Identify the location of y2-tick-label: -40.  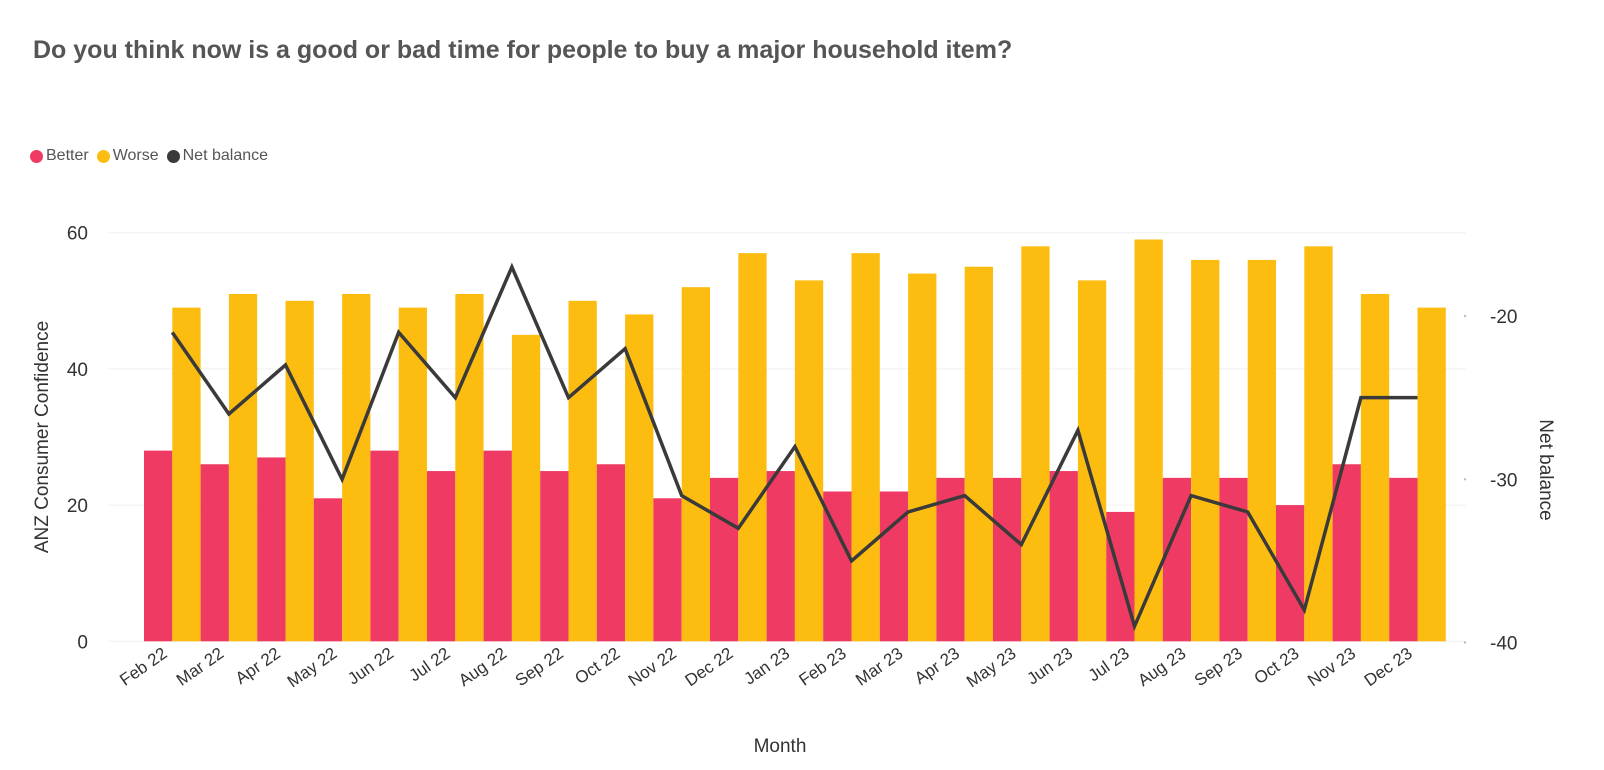
(1503, 644).